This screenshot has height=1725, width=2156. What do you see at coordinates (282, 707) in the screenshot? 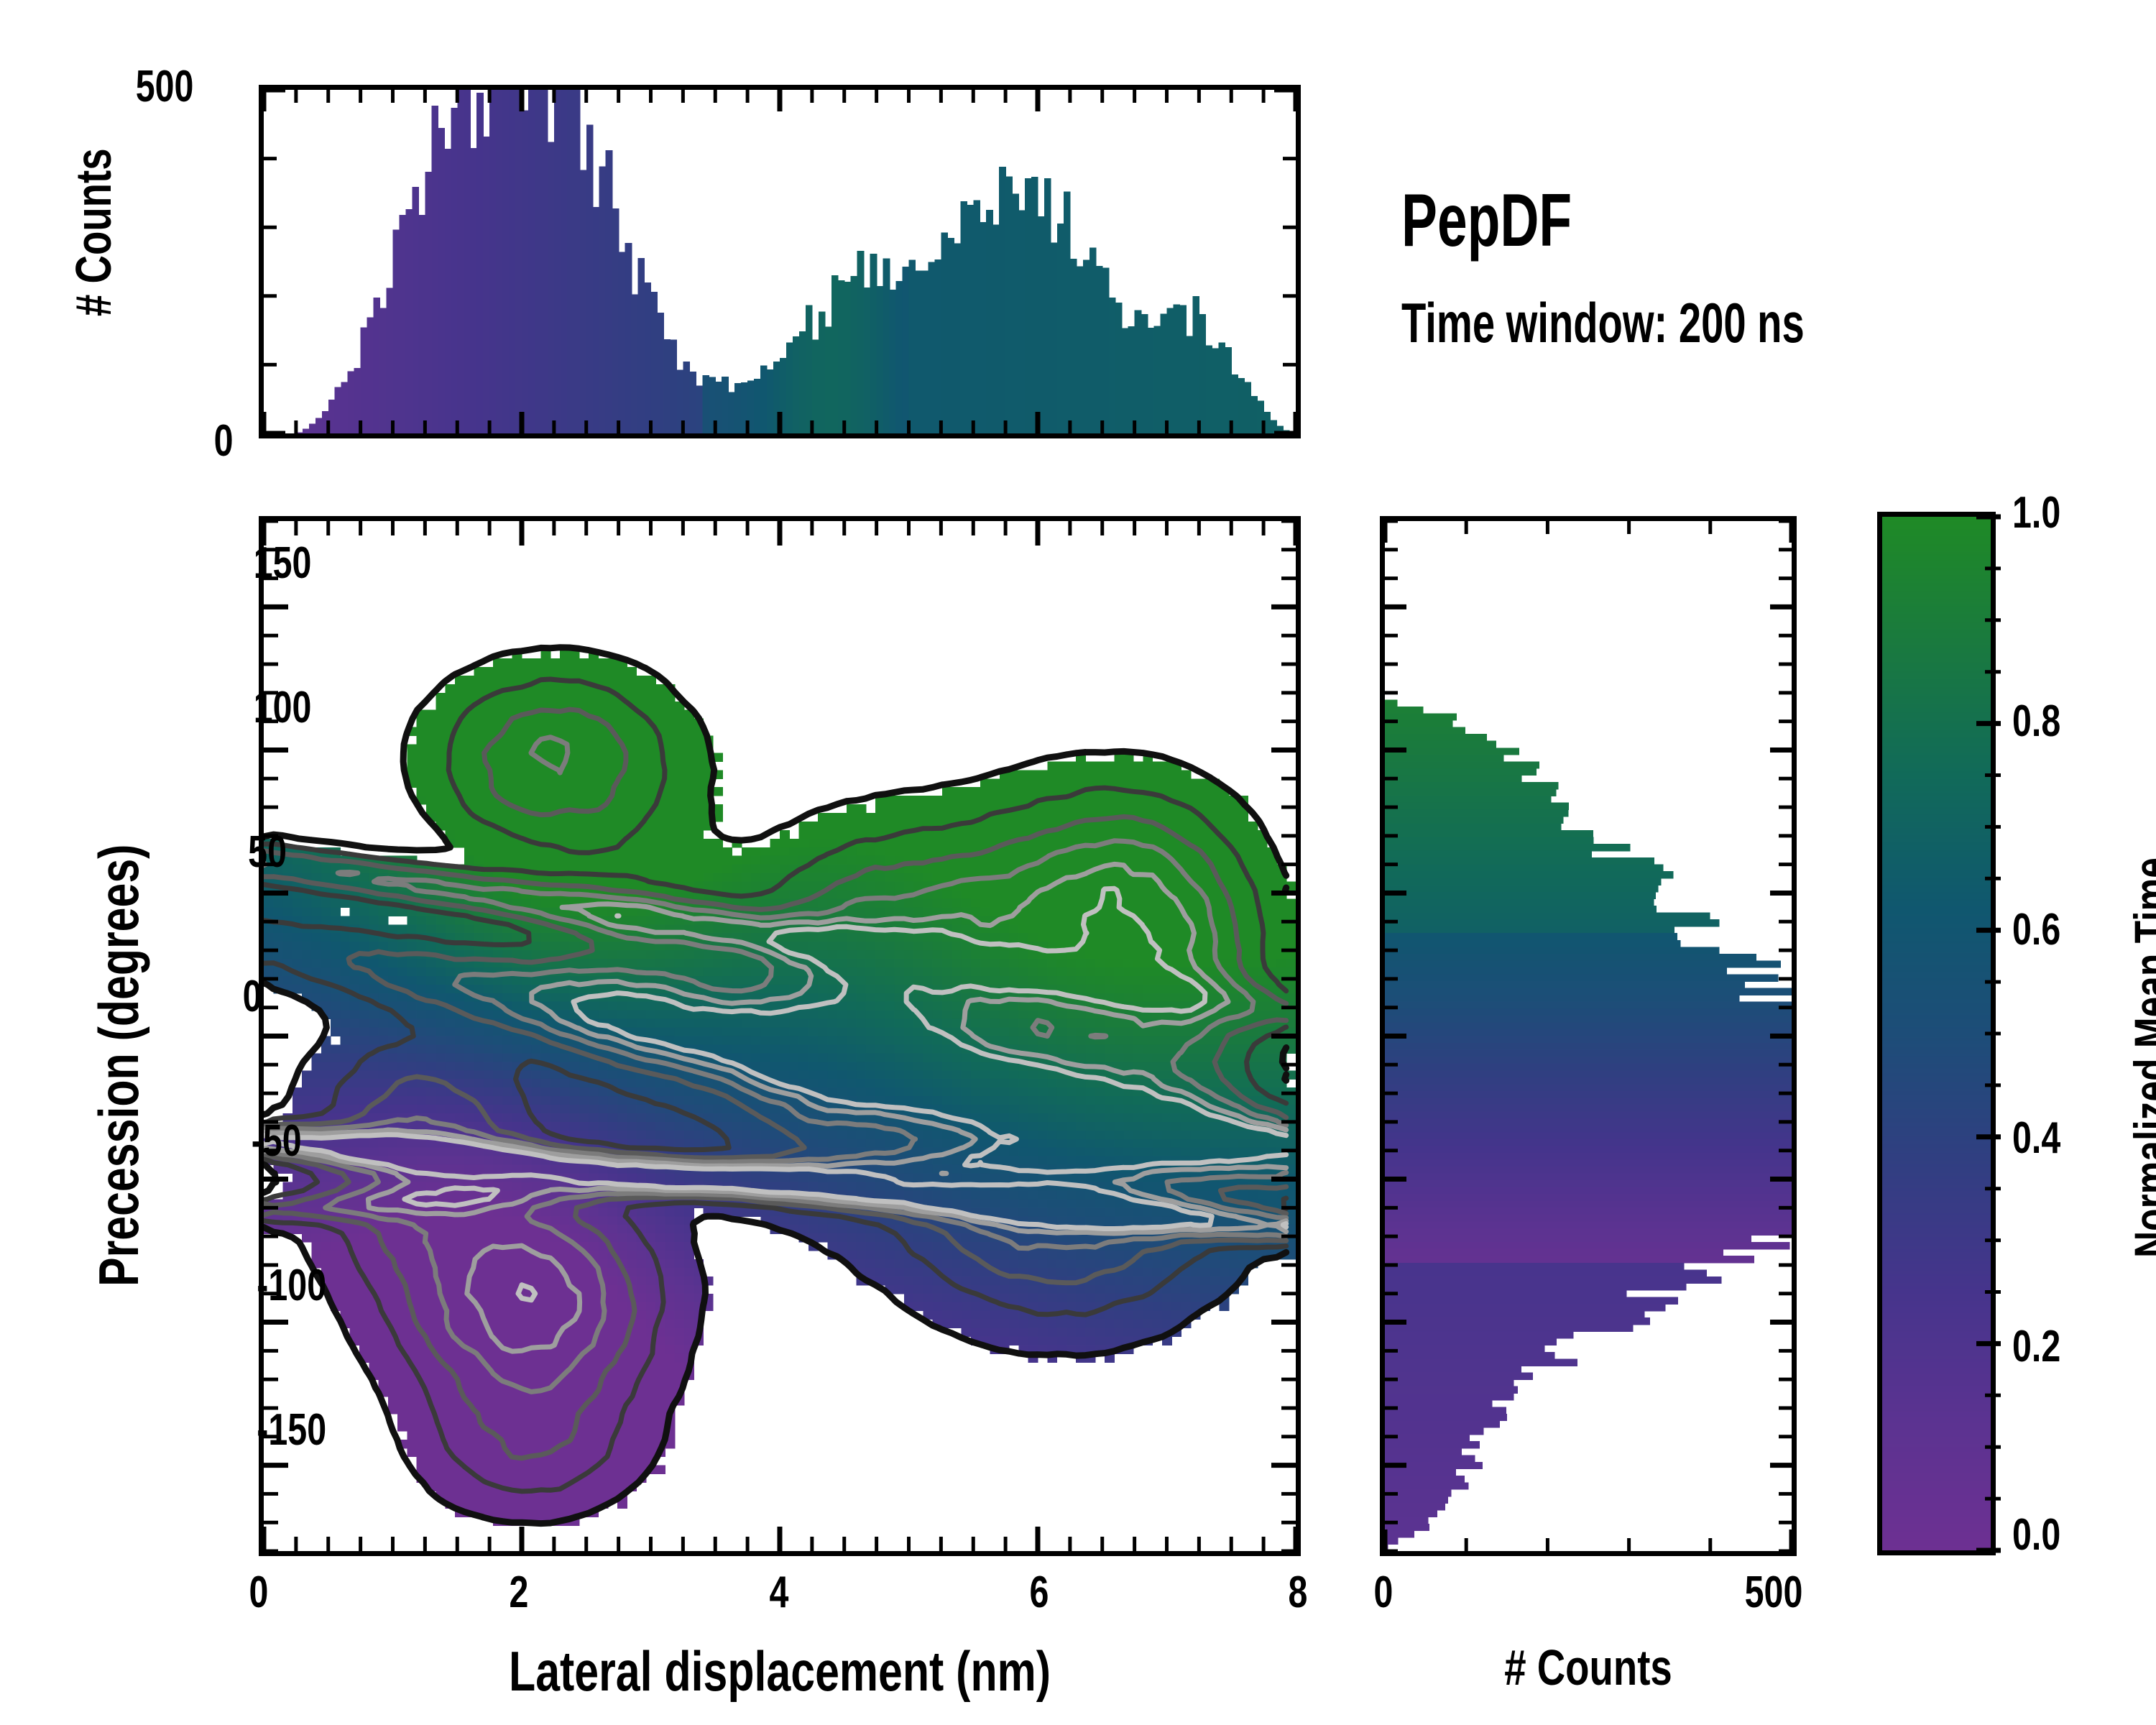
I see `ytick-100: 100` at bounding box center [282, 707].